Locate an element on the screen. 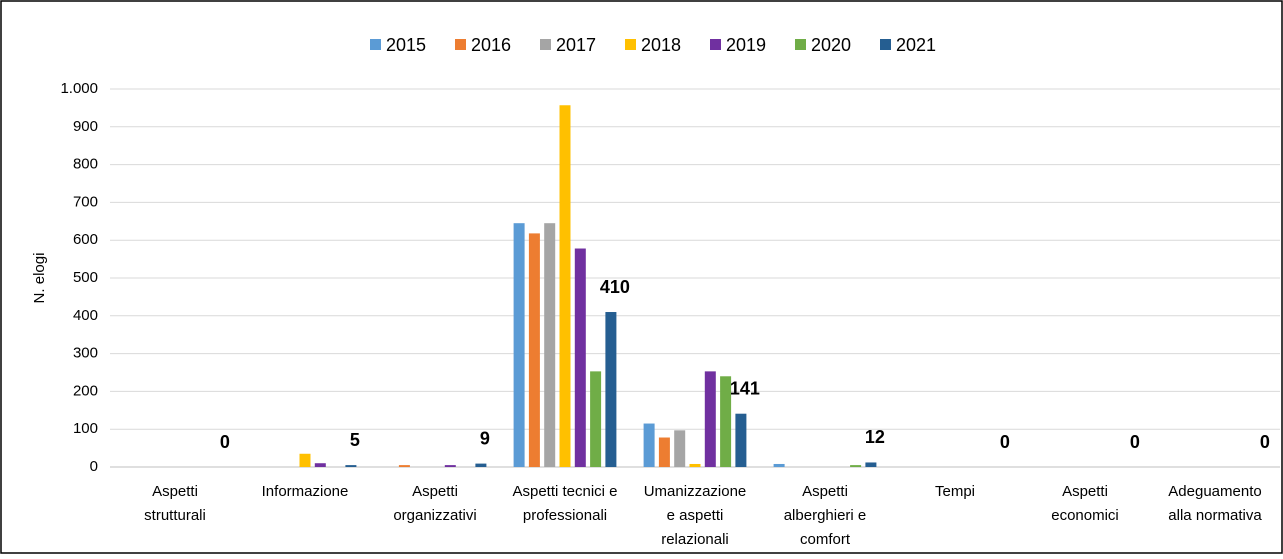 The width and height of the screenshot is (1283, 559). y-tick-label: 700 is located at coordinates (85, 201).